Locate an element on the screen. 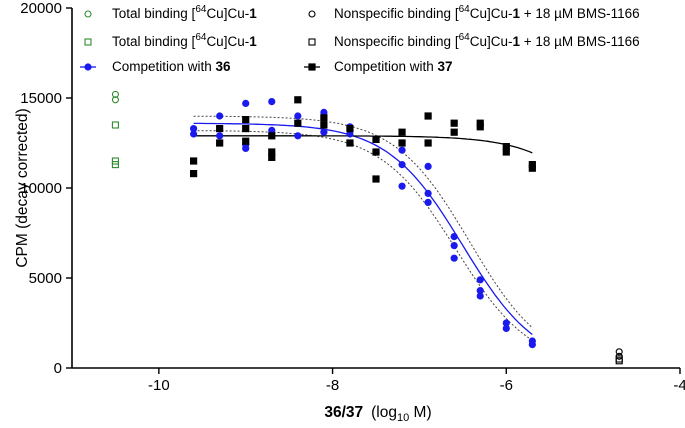 Image resolution: width=685 pixels, height=428 pixels. legend-label: Competition with 36 is located at coordinates (171, 66).